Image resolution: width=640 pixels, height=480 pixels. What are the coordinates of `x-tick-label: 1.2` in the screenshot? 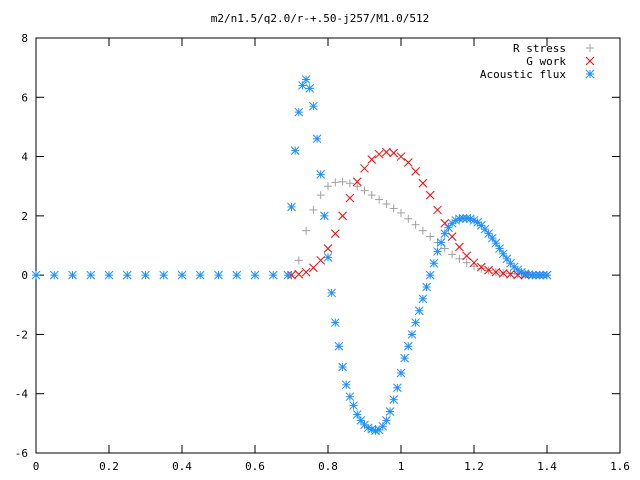 It's located at (474, 466).